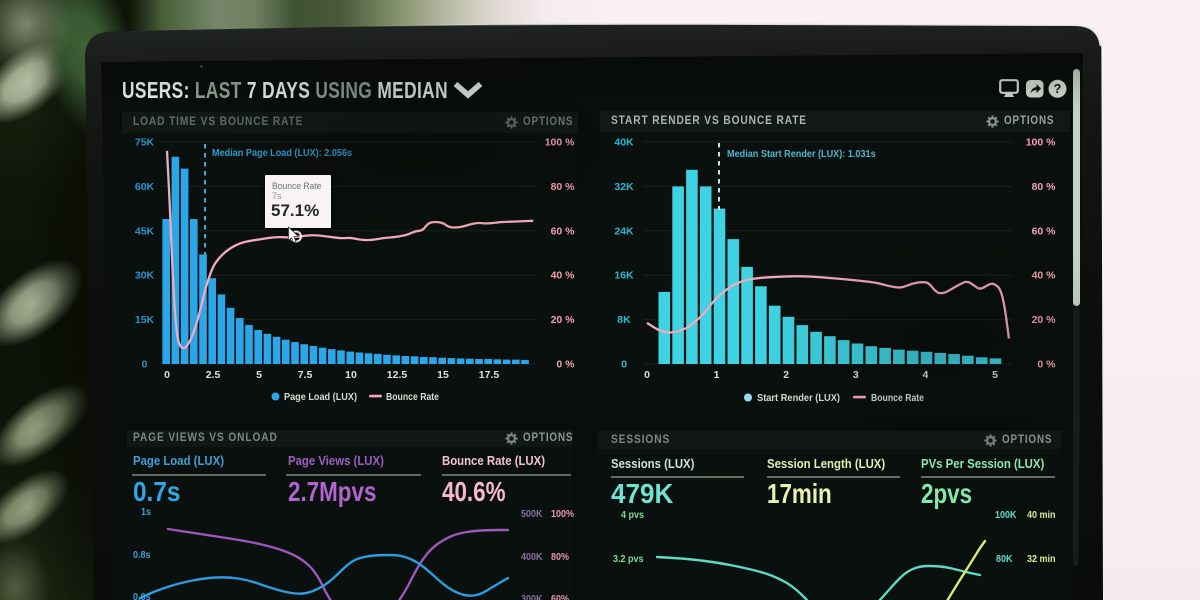 The width and height of the screenshot is (1200, 600). Describe the element at coordinates (489, 375) in the screenshot. I see `svg-text: 17.5` at that location.